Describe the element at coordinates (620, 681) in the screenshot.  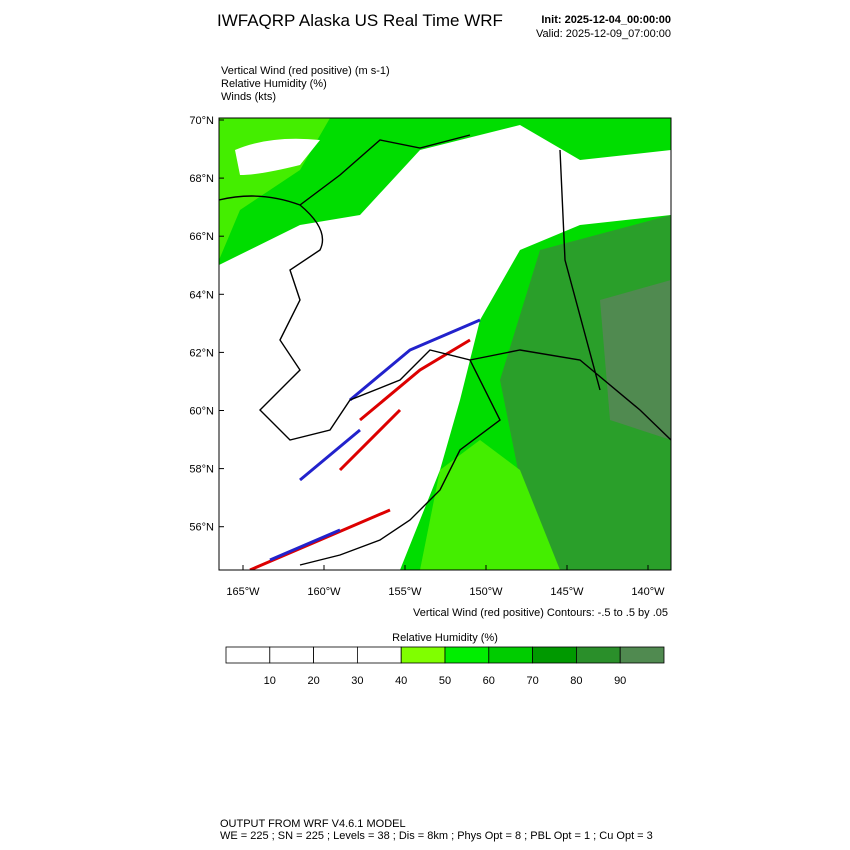
I see `colorbar-label: 90` at that location.